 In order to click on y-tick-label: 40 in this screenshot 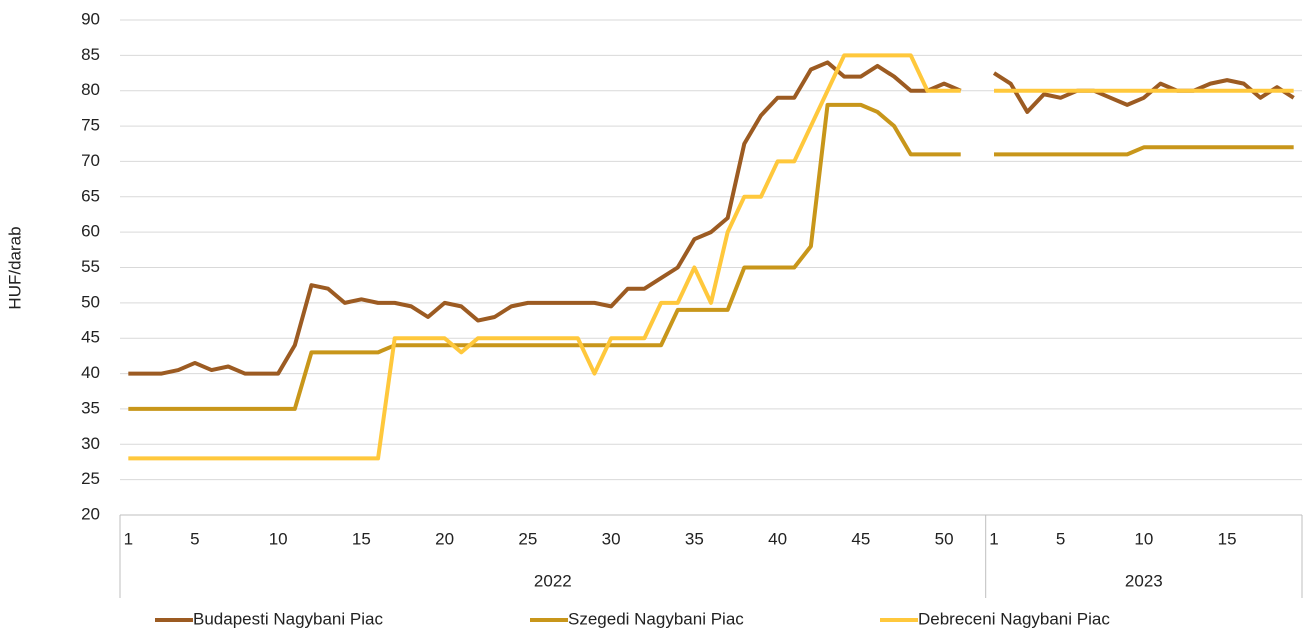, I will do `click(90, 372)`.